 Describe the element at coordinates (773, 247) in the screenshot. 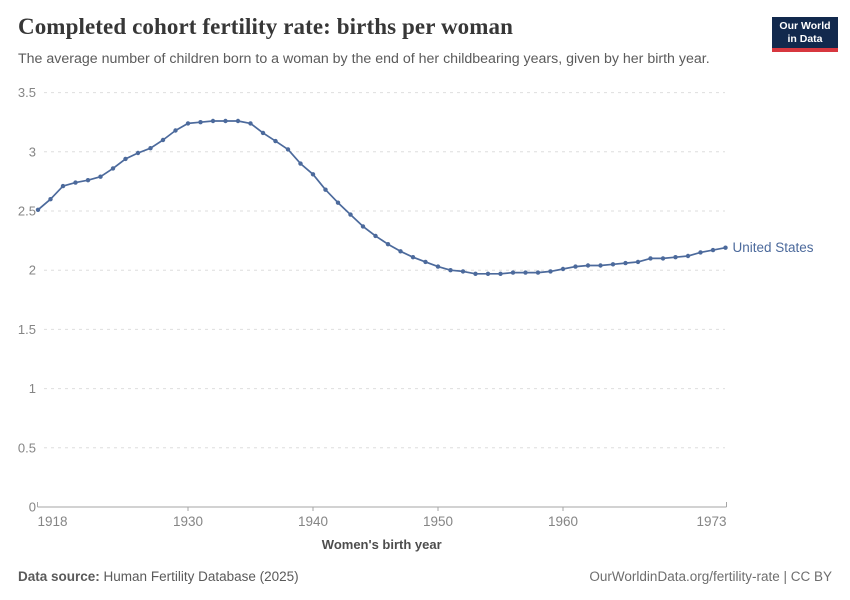

I see `series-label: United States` at that location.